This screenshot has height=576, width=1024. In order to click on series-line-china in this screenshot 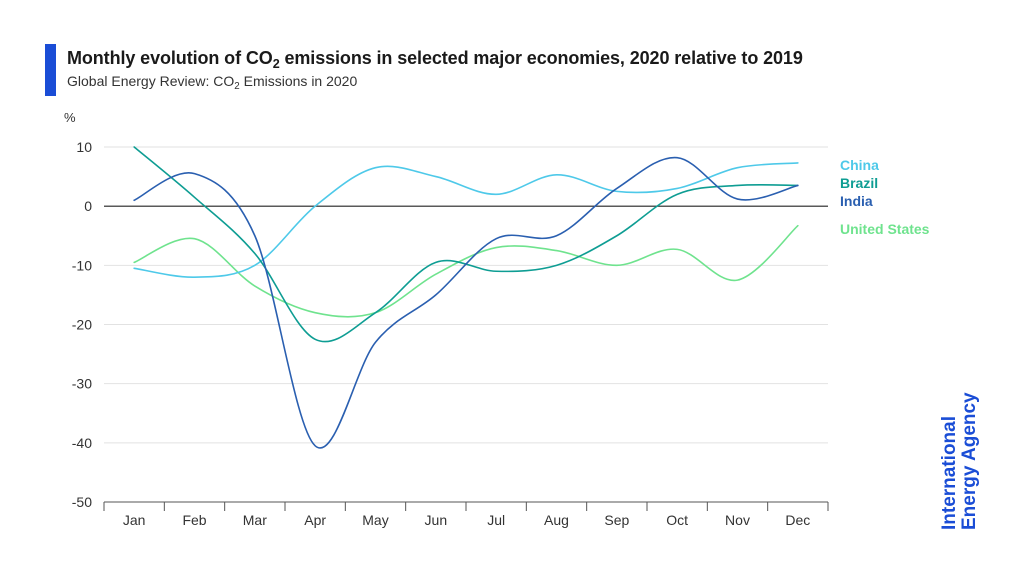, I will do `click(466, 220)`.